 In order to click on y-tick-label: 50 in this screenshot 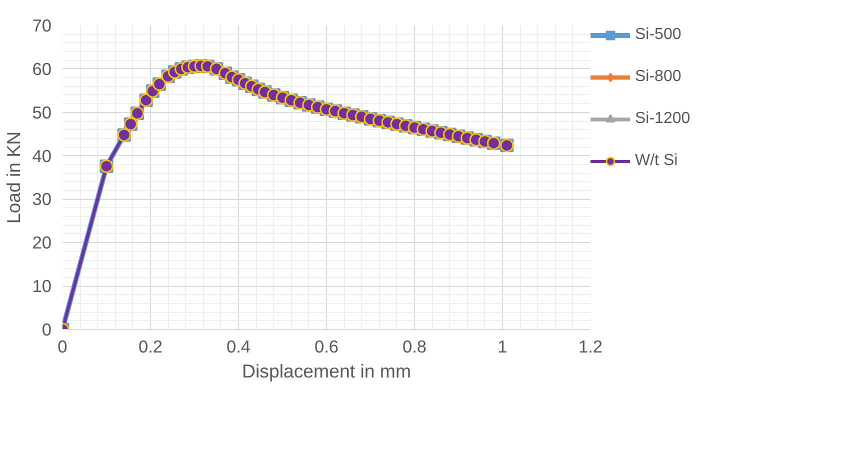, I will do `click(42, 112)`.